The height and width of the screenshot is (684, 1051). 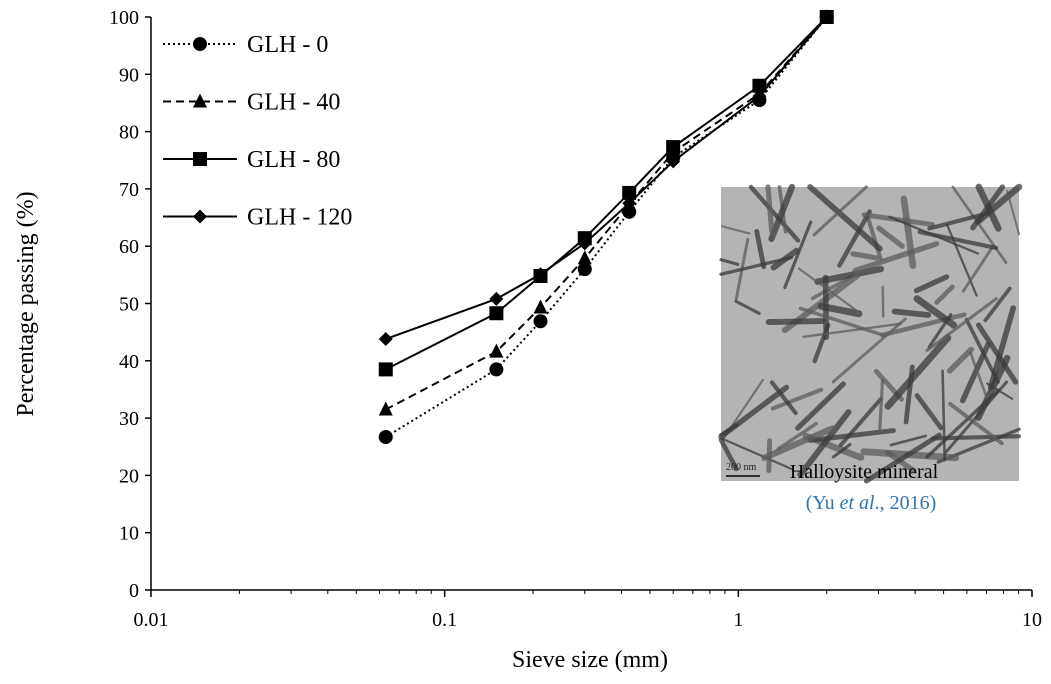 I want to click on y-tick-label: 60, so click(x=129, y=247).